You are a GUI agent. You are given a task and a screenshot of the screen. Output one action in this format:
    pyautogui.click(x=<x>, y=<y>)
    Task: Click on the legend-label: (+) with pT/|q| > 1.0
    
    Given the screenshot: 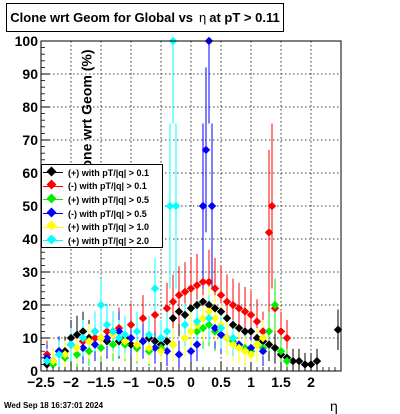 What is the action you would take?
    pyautogui.click(x=109, y=227)
    